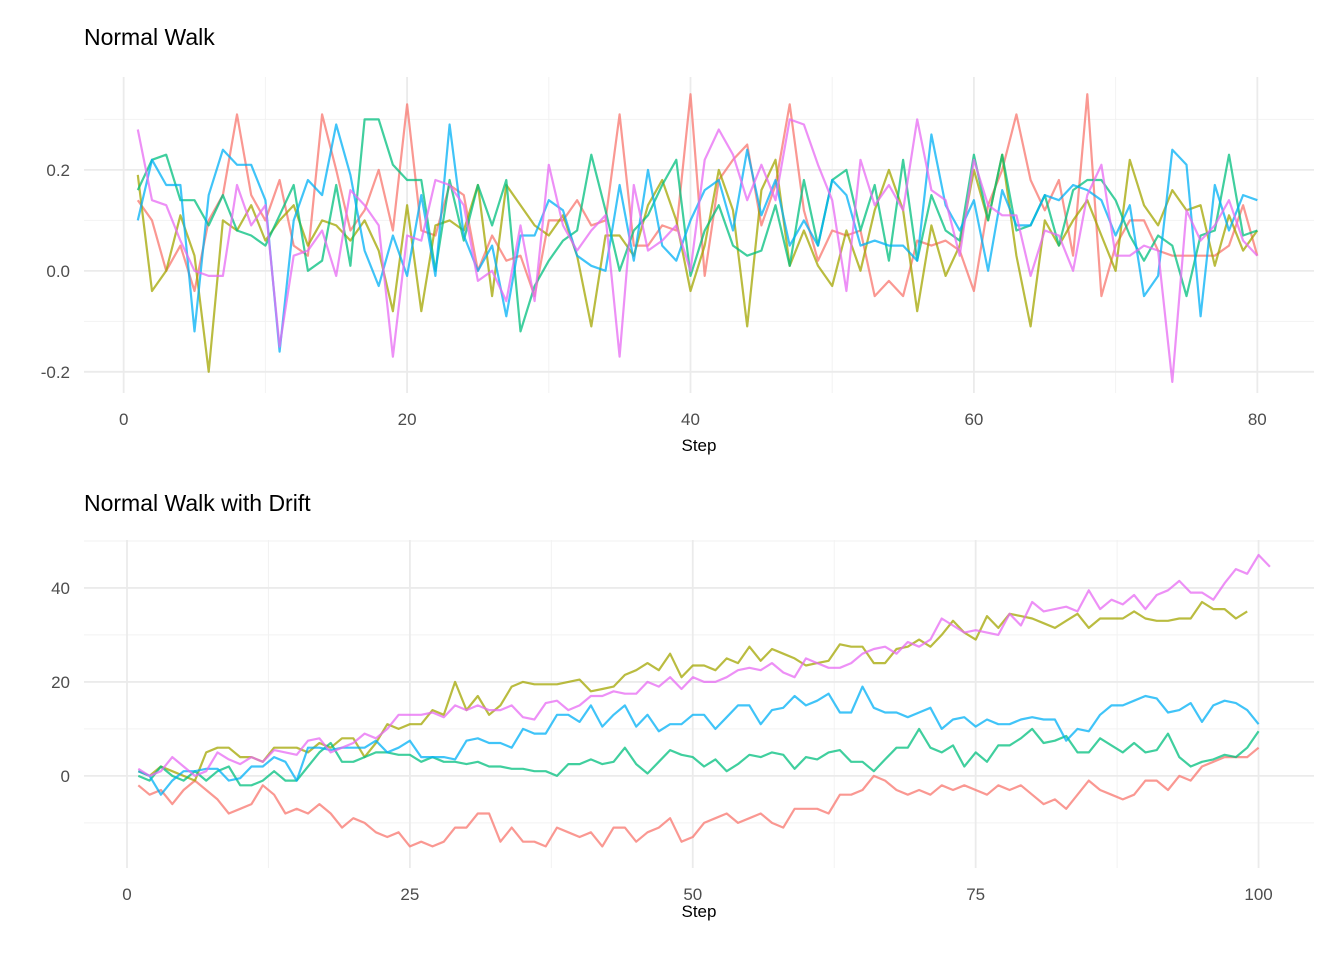  What do you see at coordinates (975, 894) in the screenshot?
I see `x-tick-label: 75` at bounding box center [975, 894].